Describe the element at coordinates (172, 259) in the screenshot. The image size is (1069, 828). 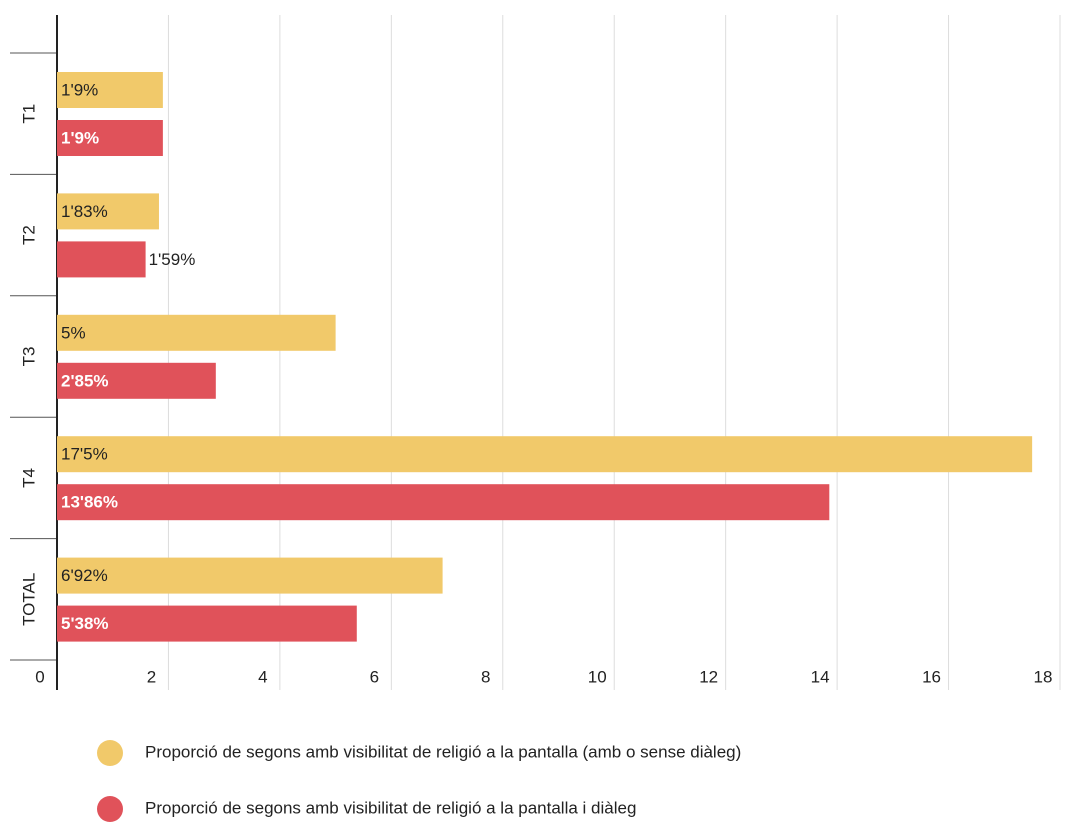
I see `value-label: 1'59%` at that location.